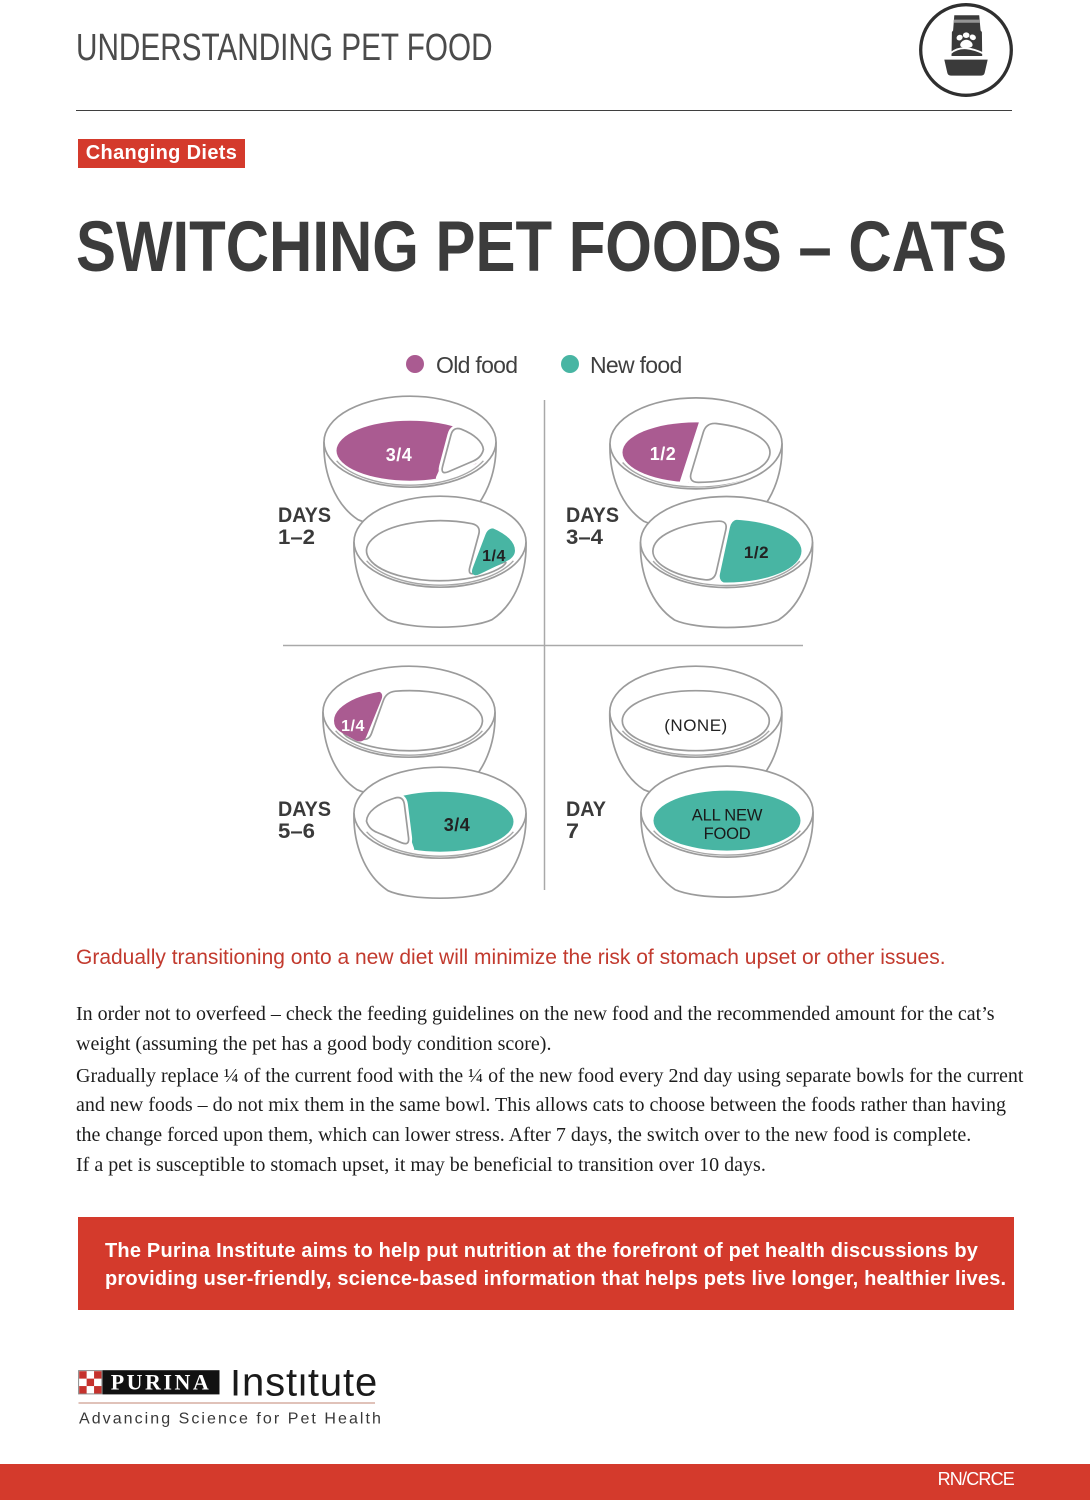 This screenshot has height=1500, width=1090. What do you see at coordinates (584, 537) in the screenshot?
I see `svg-text: 3–4` at bounding box center [584, 537].